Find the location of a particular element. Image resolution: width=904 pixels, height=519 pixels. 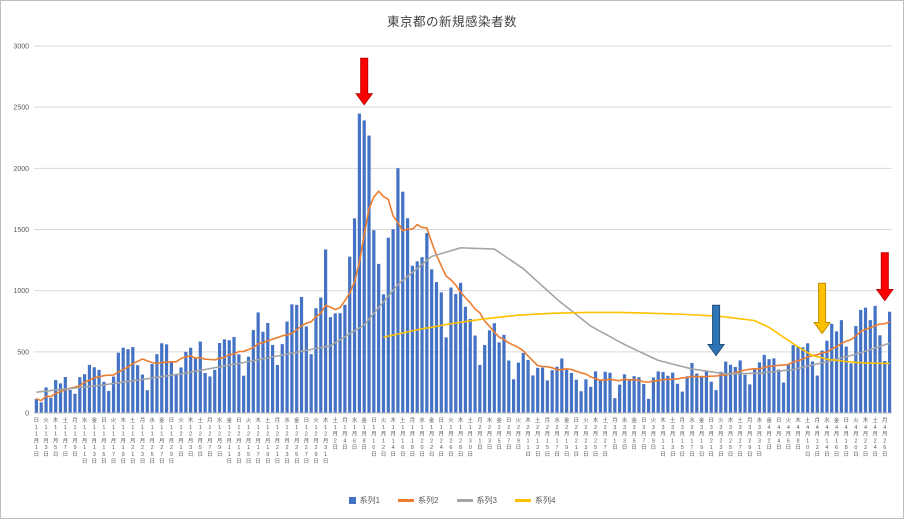

y-axis-label: 2500 is located at coordinates (21, 108).